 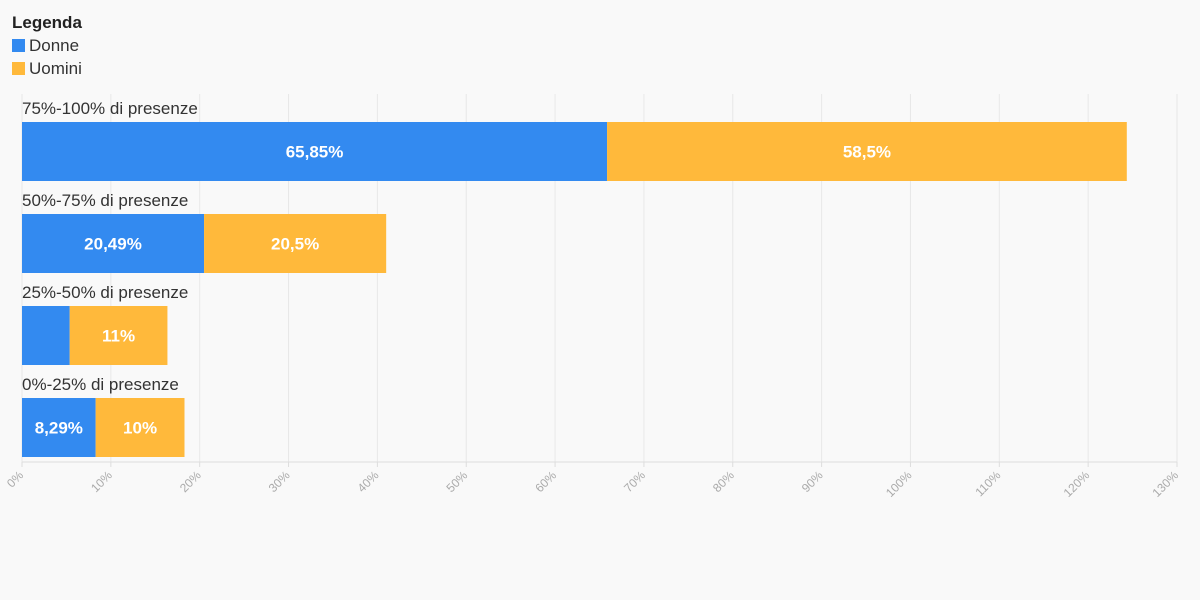 What do you see at coordinates (110, 108) in the screenshot?
I see `category-label: 75%-100% di presenze` at bounding box center [110, 108].